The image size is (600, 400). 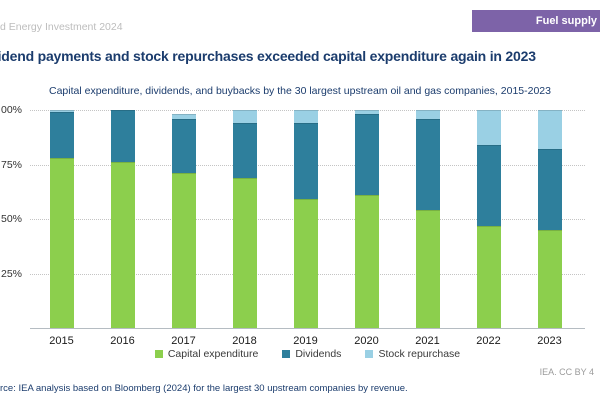 What do you see at coordinates (11, 273) in the screenshot?
I see `y-axis-label-25: 25%` at bounding box center [11, 273].